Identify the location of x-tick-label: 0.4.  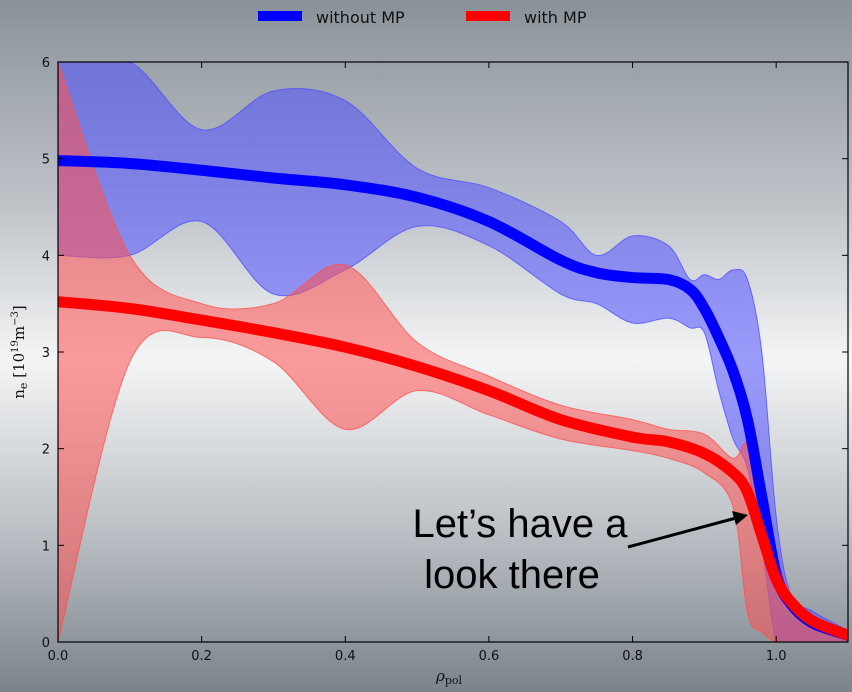
(345, 656).